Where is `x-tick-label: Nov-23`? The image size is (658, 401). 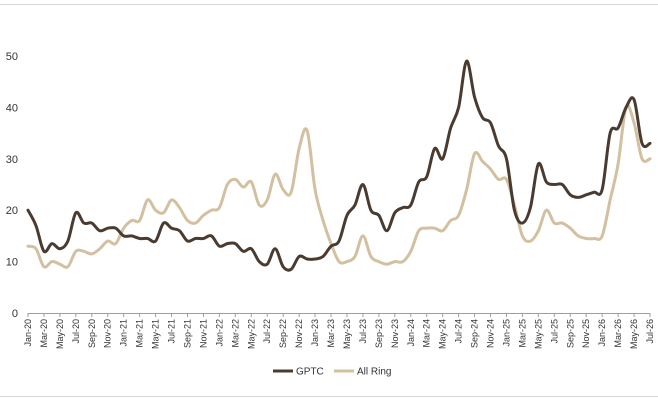 x-tick-label: Nov-23 is located at coordinates (395, 333).